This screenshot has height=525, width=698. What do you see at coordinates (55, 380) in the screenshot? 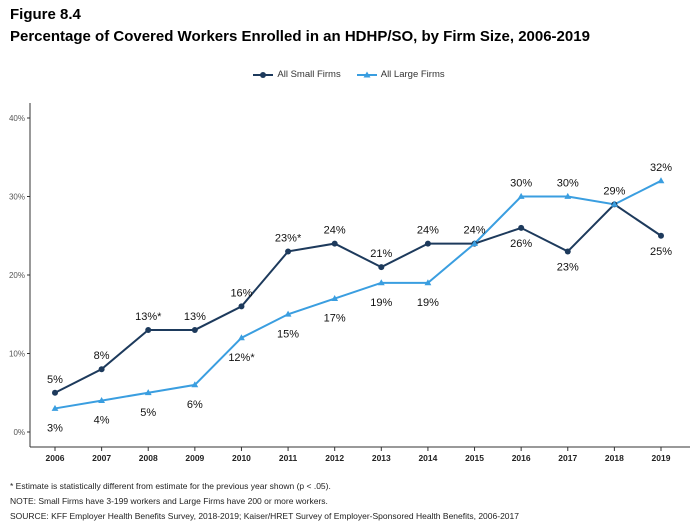
I see `data-label-small-firms: 5%` at bounding box center [55, 380].